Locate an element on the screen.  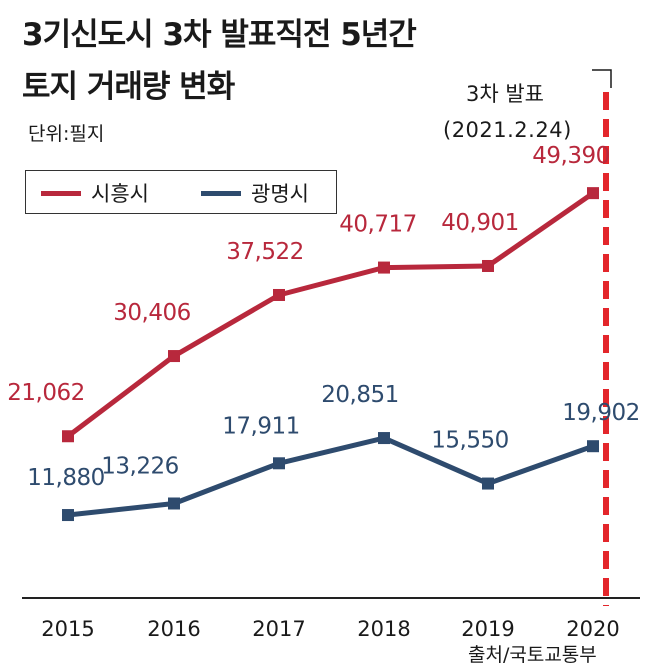
chart-title: 3기신도시 3차 발표직전 5년간 is located at coordinates (219, 35).